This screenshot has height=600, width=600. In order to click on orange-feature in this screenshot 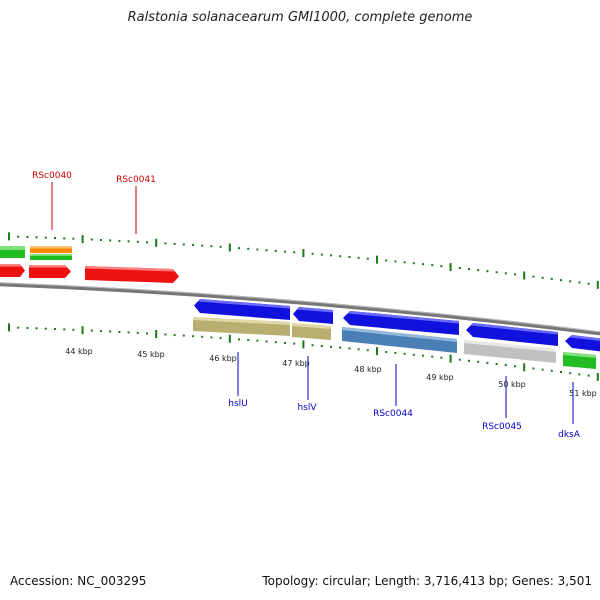, I will do `click(51, 249)`.